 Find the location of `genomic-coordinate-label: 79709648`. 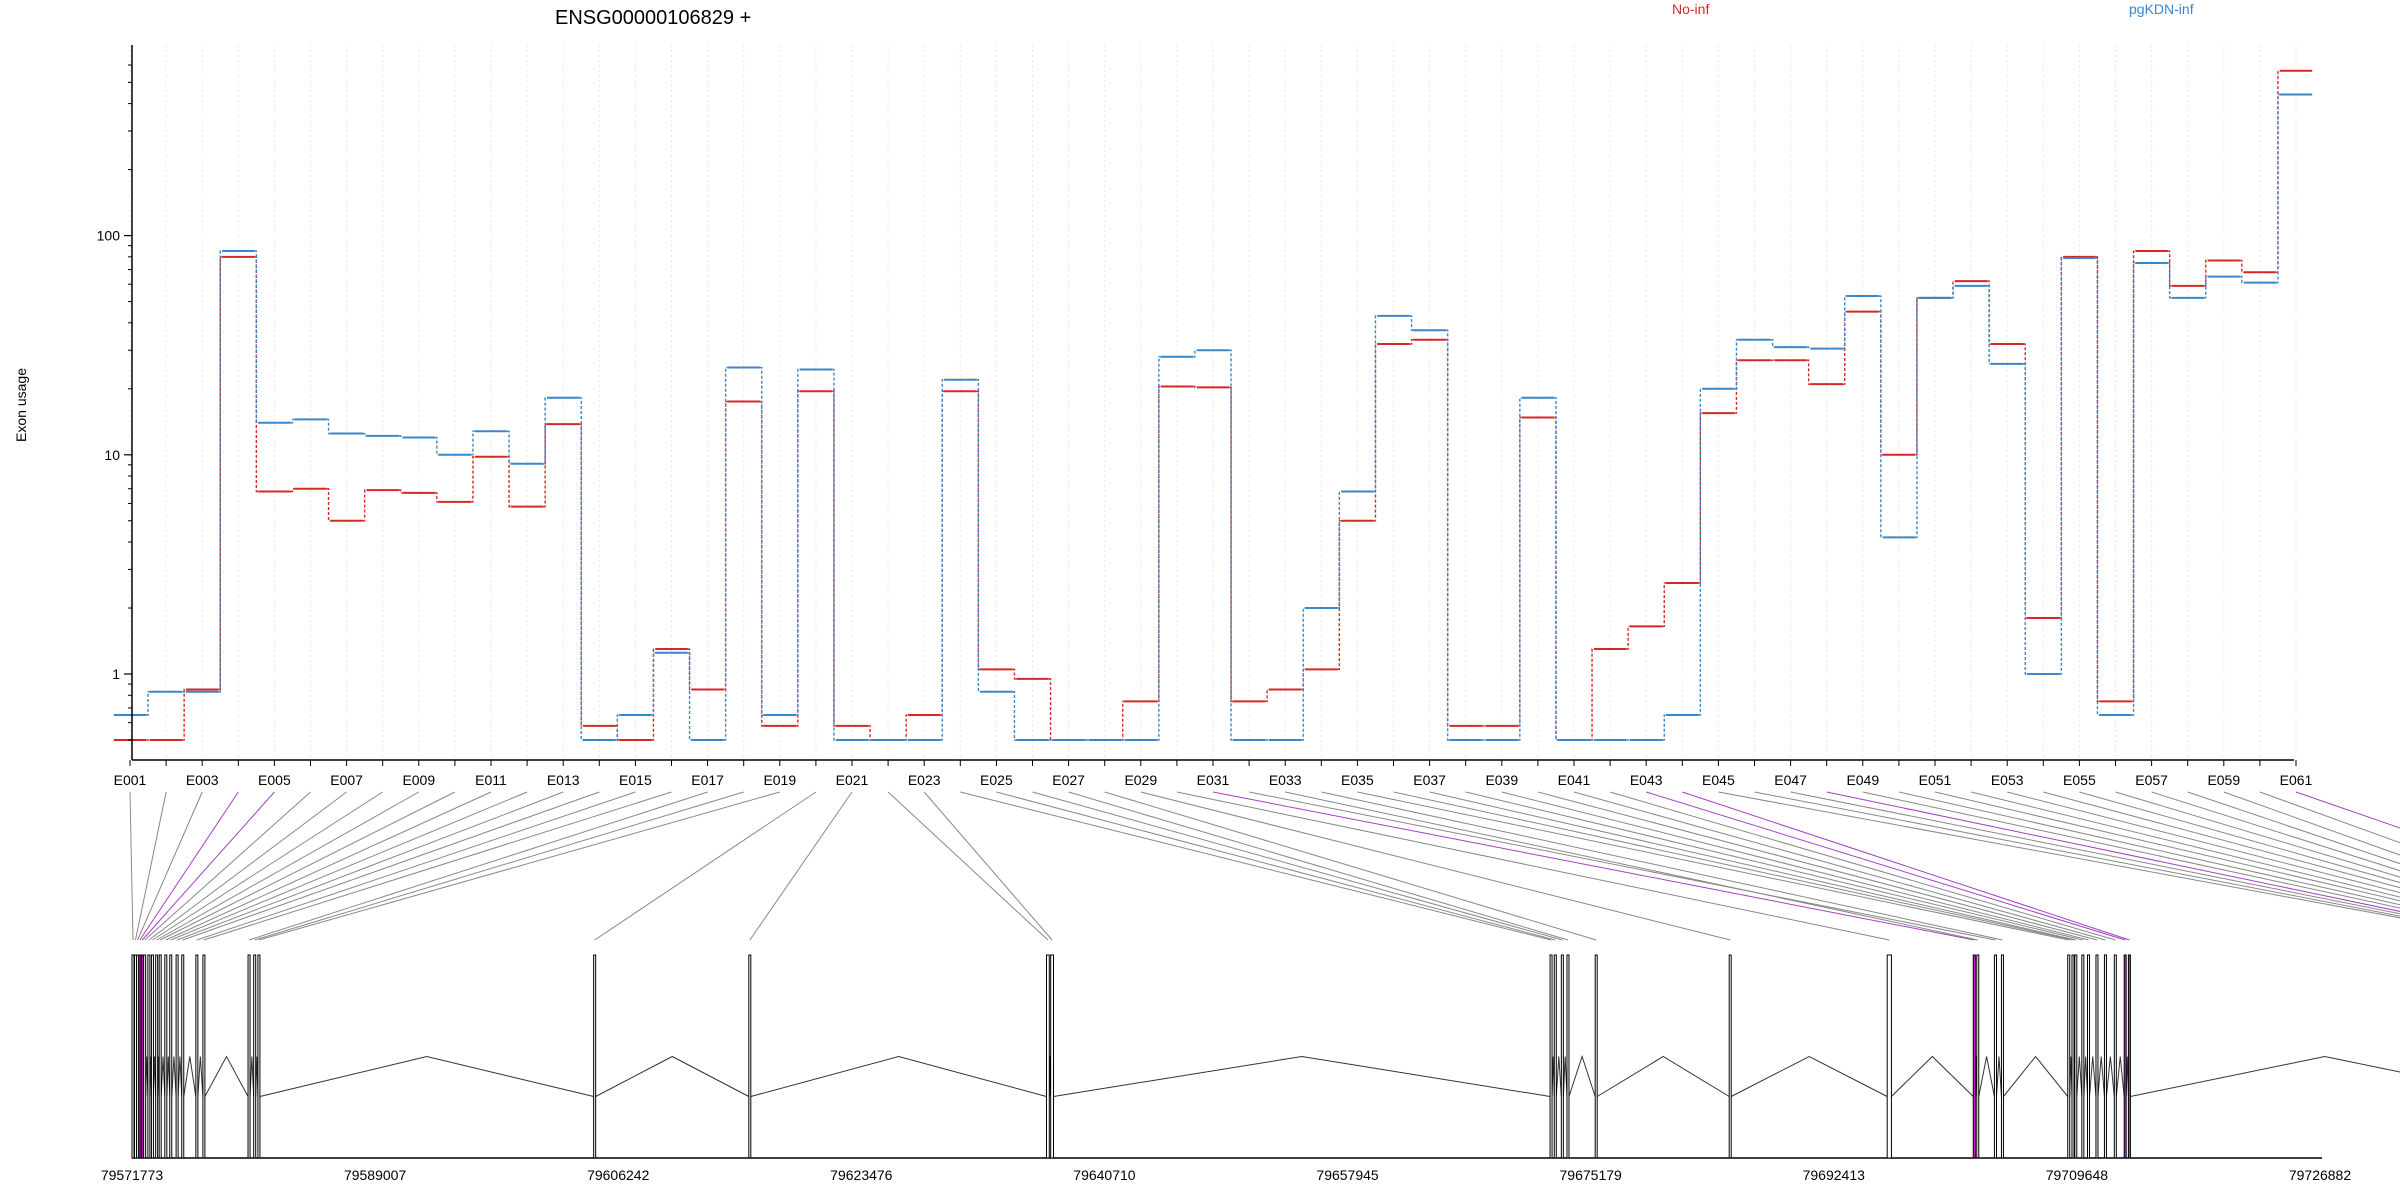

genomic-coordinate-label: 79709648 is located at coordinates (2077, 1175).